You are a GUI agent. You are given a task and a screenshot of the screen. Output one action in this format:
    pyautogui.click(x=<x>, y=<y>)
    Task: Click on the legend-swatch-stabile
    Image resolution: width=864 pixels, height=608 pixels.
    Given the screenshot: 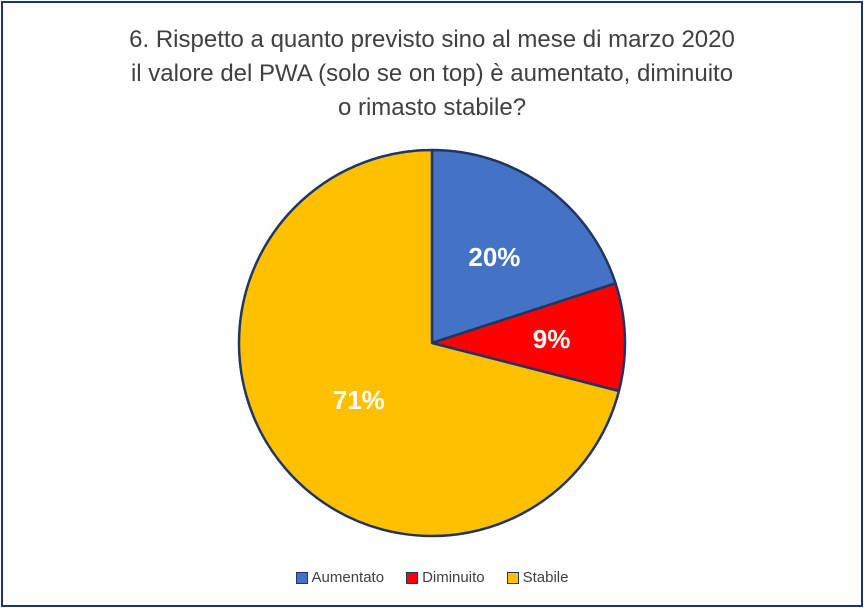 What is the action you would take?
    pyautogui.click(x=512, y=577)
    